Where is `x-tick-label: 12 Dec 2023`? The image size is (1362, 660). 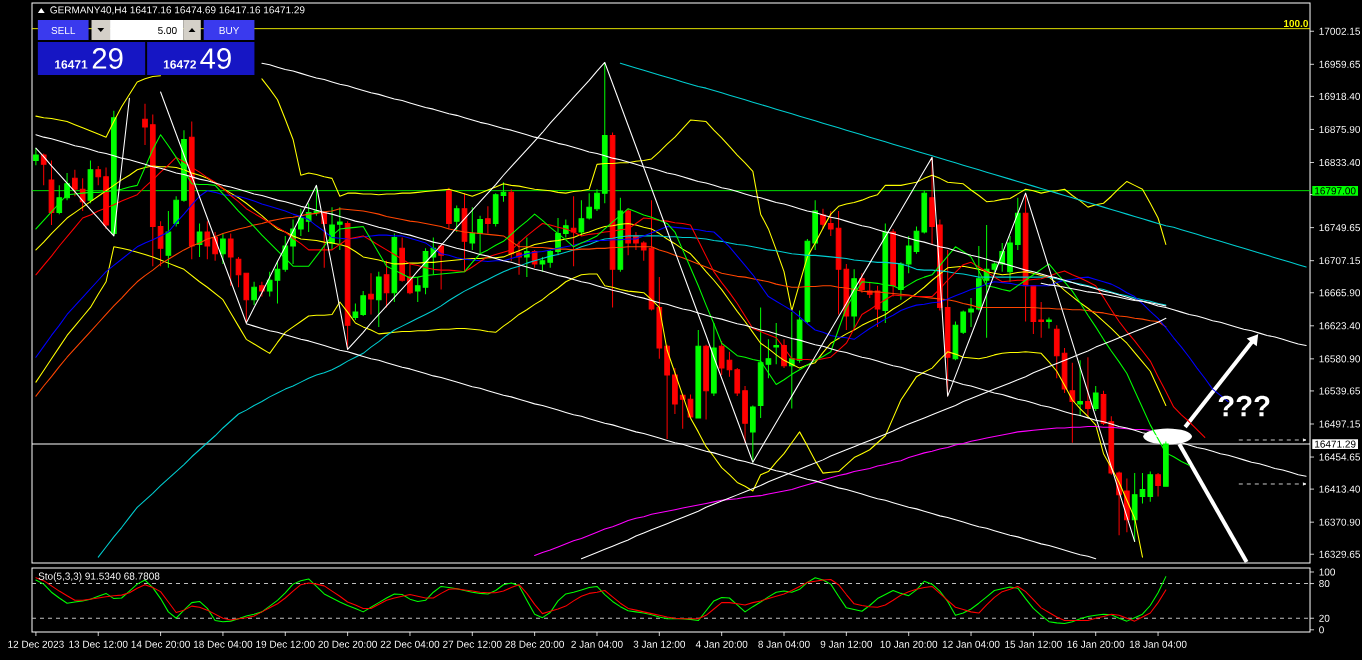
x-tick-label: 12 Dec 2023 is located at coordinates (36, 644).